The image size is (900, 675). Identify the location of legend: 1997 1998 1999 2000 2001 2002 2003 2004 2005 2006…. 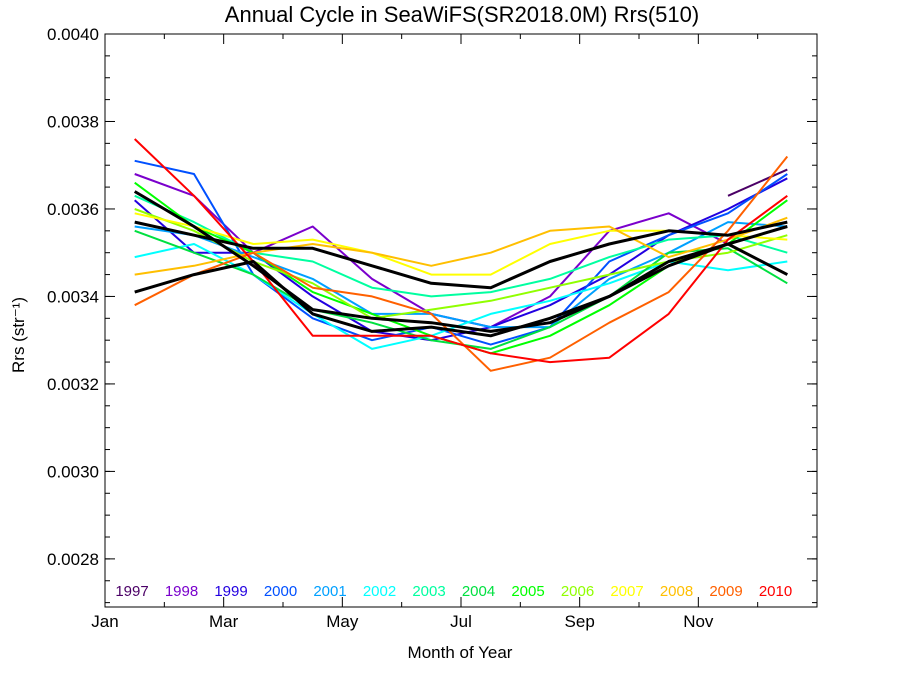
(453, 591).